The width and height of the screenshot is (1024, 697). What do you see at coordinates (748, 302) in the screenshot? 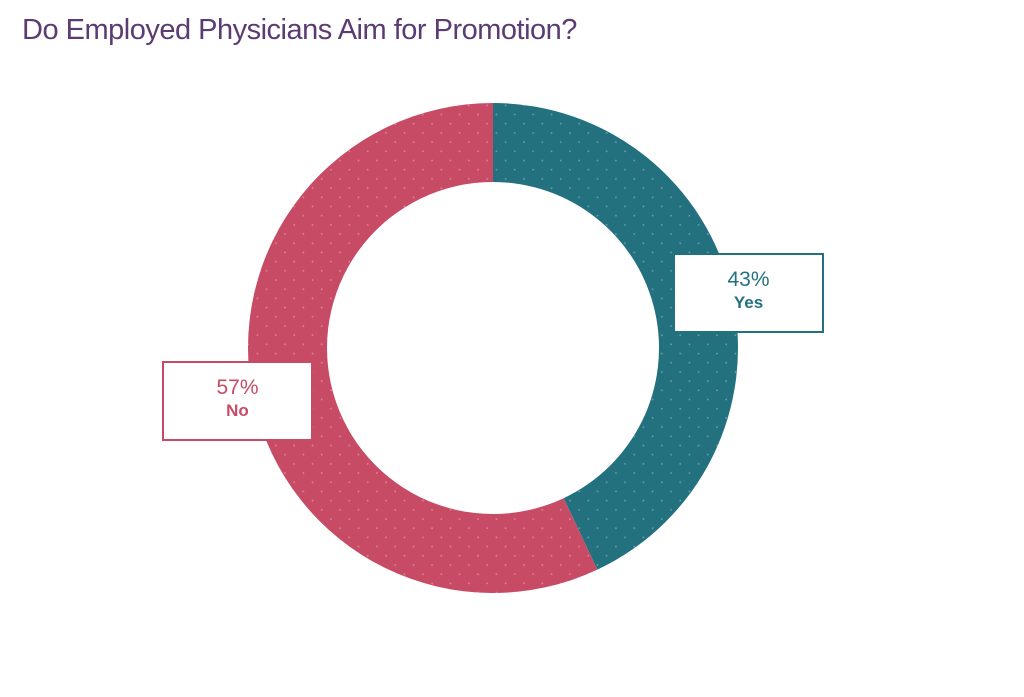
I see `slice-name-yes: Yes` at bounding box center [748, 302].